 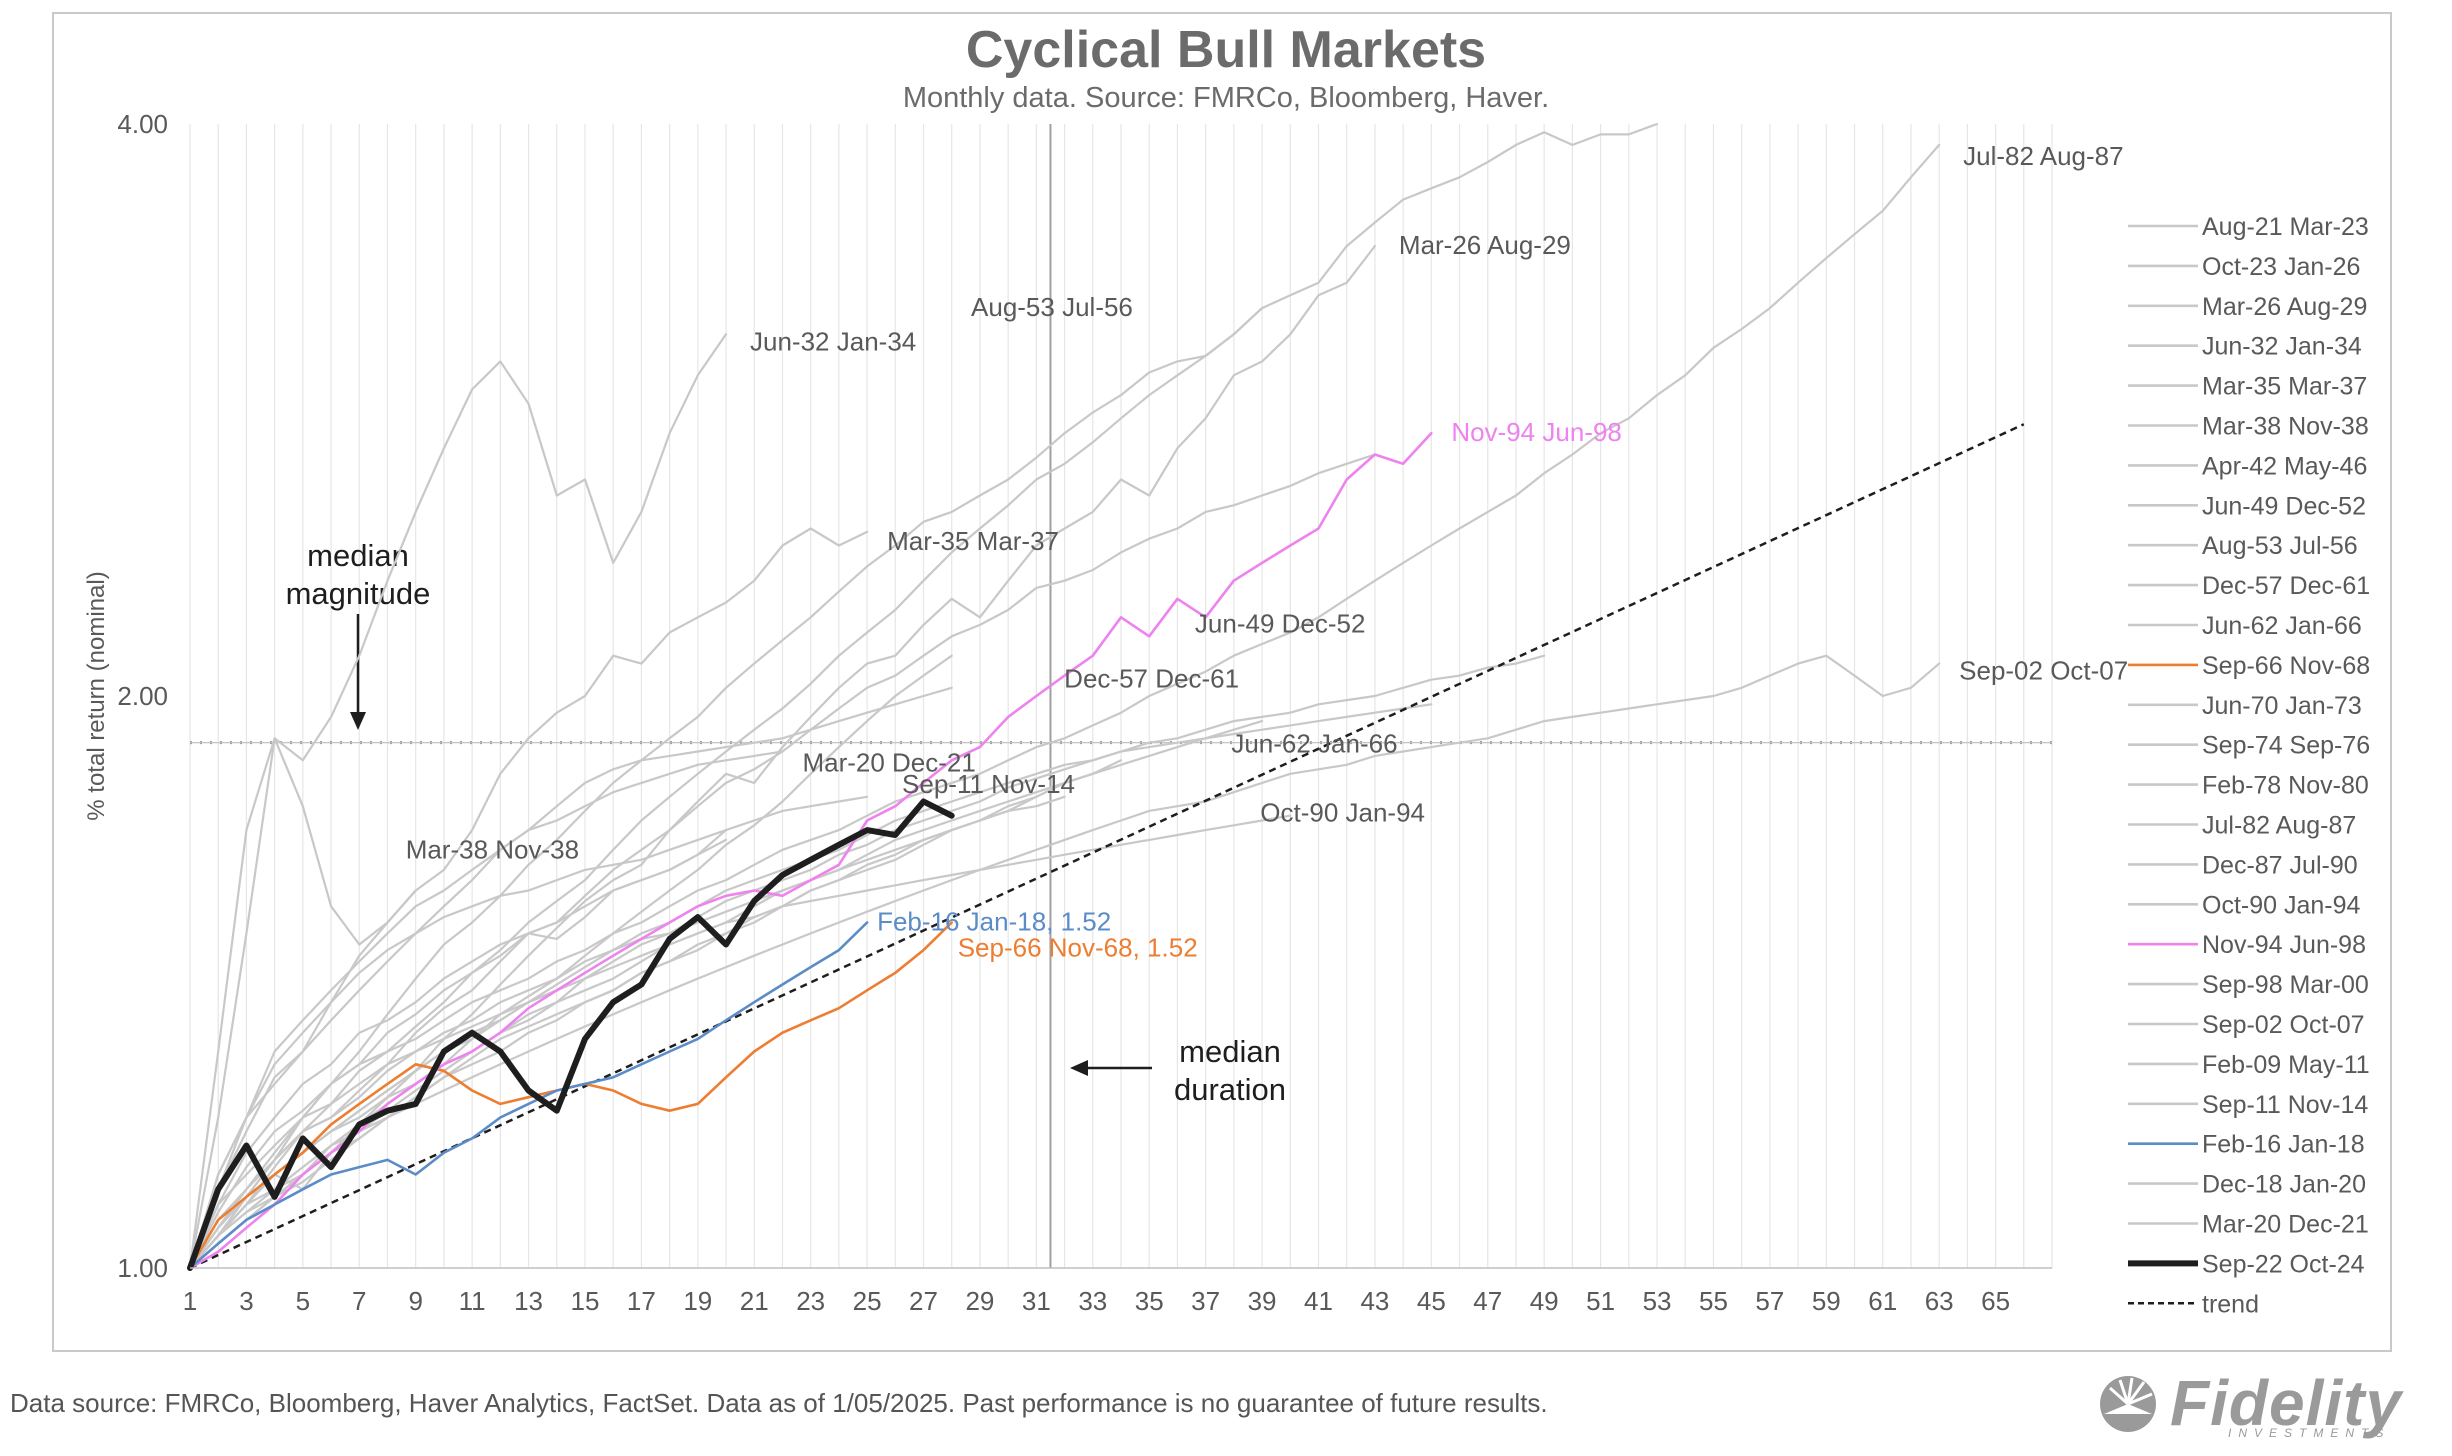 I want to click on legend-item: Dec-87 Jul-90, so click(x=2280, y=865).